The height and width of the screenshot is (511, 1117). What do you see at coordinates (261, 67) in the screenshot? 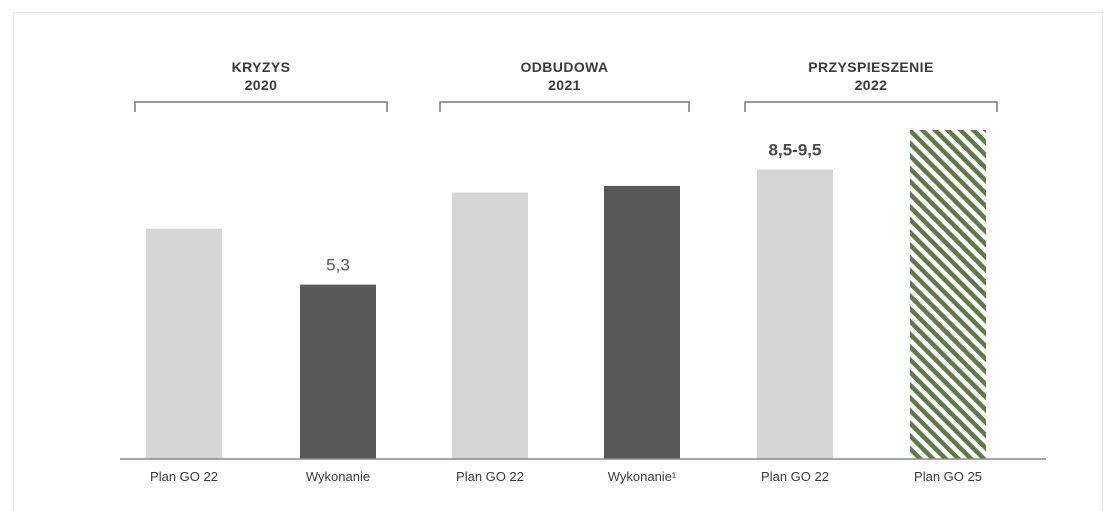
I see `group-title-1: KRYZYS` at bounding box center [261, 67].